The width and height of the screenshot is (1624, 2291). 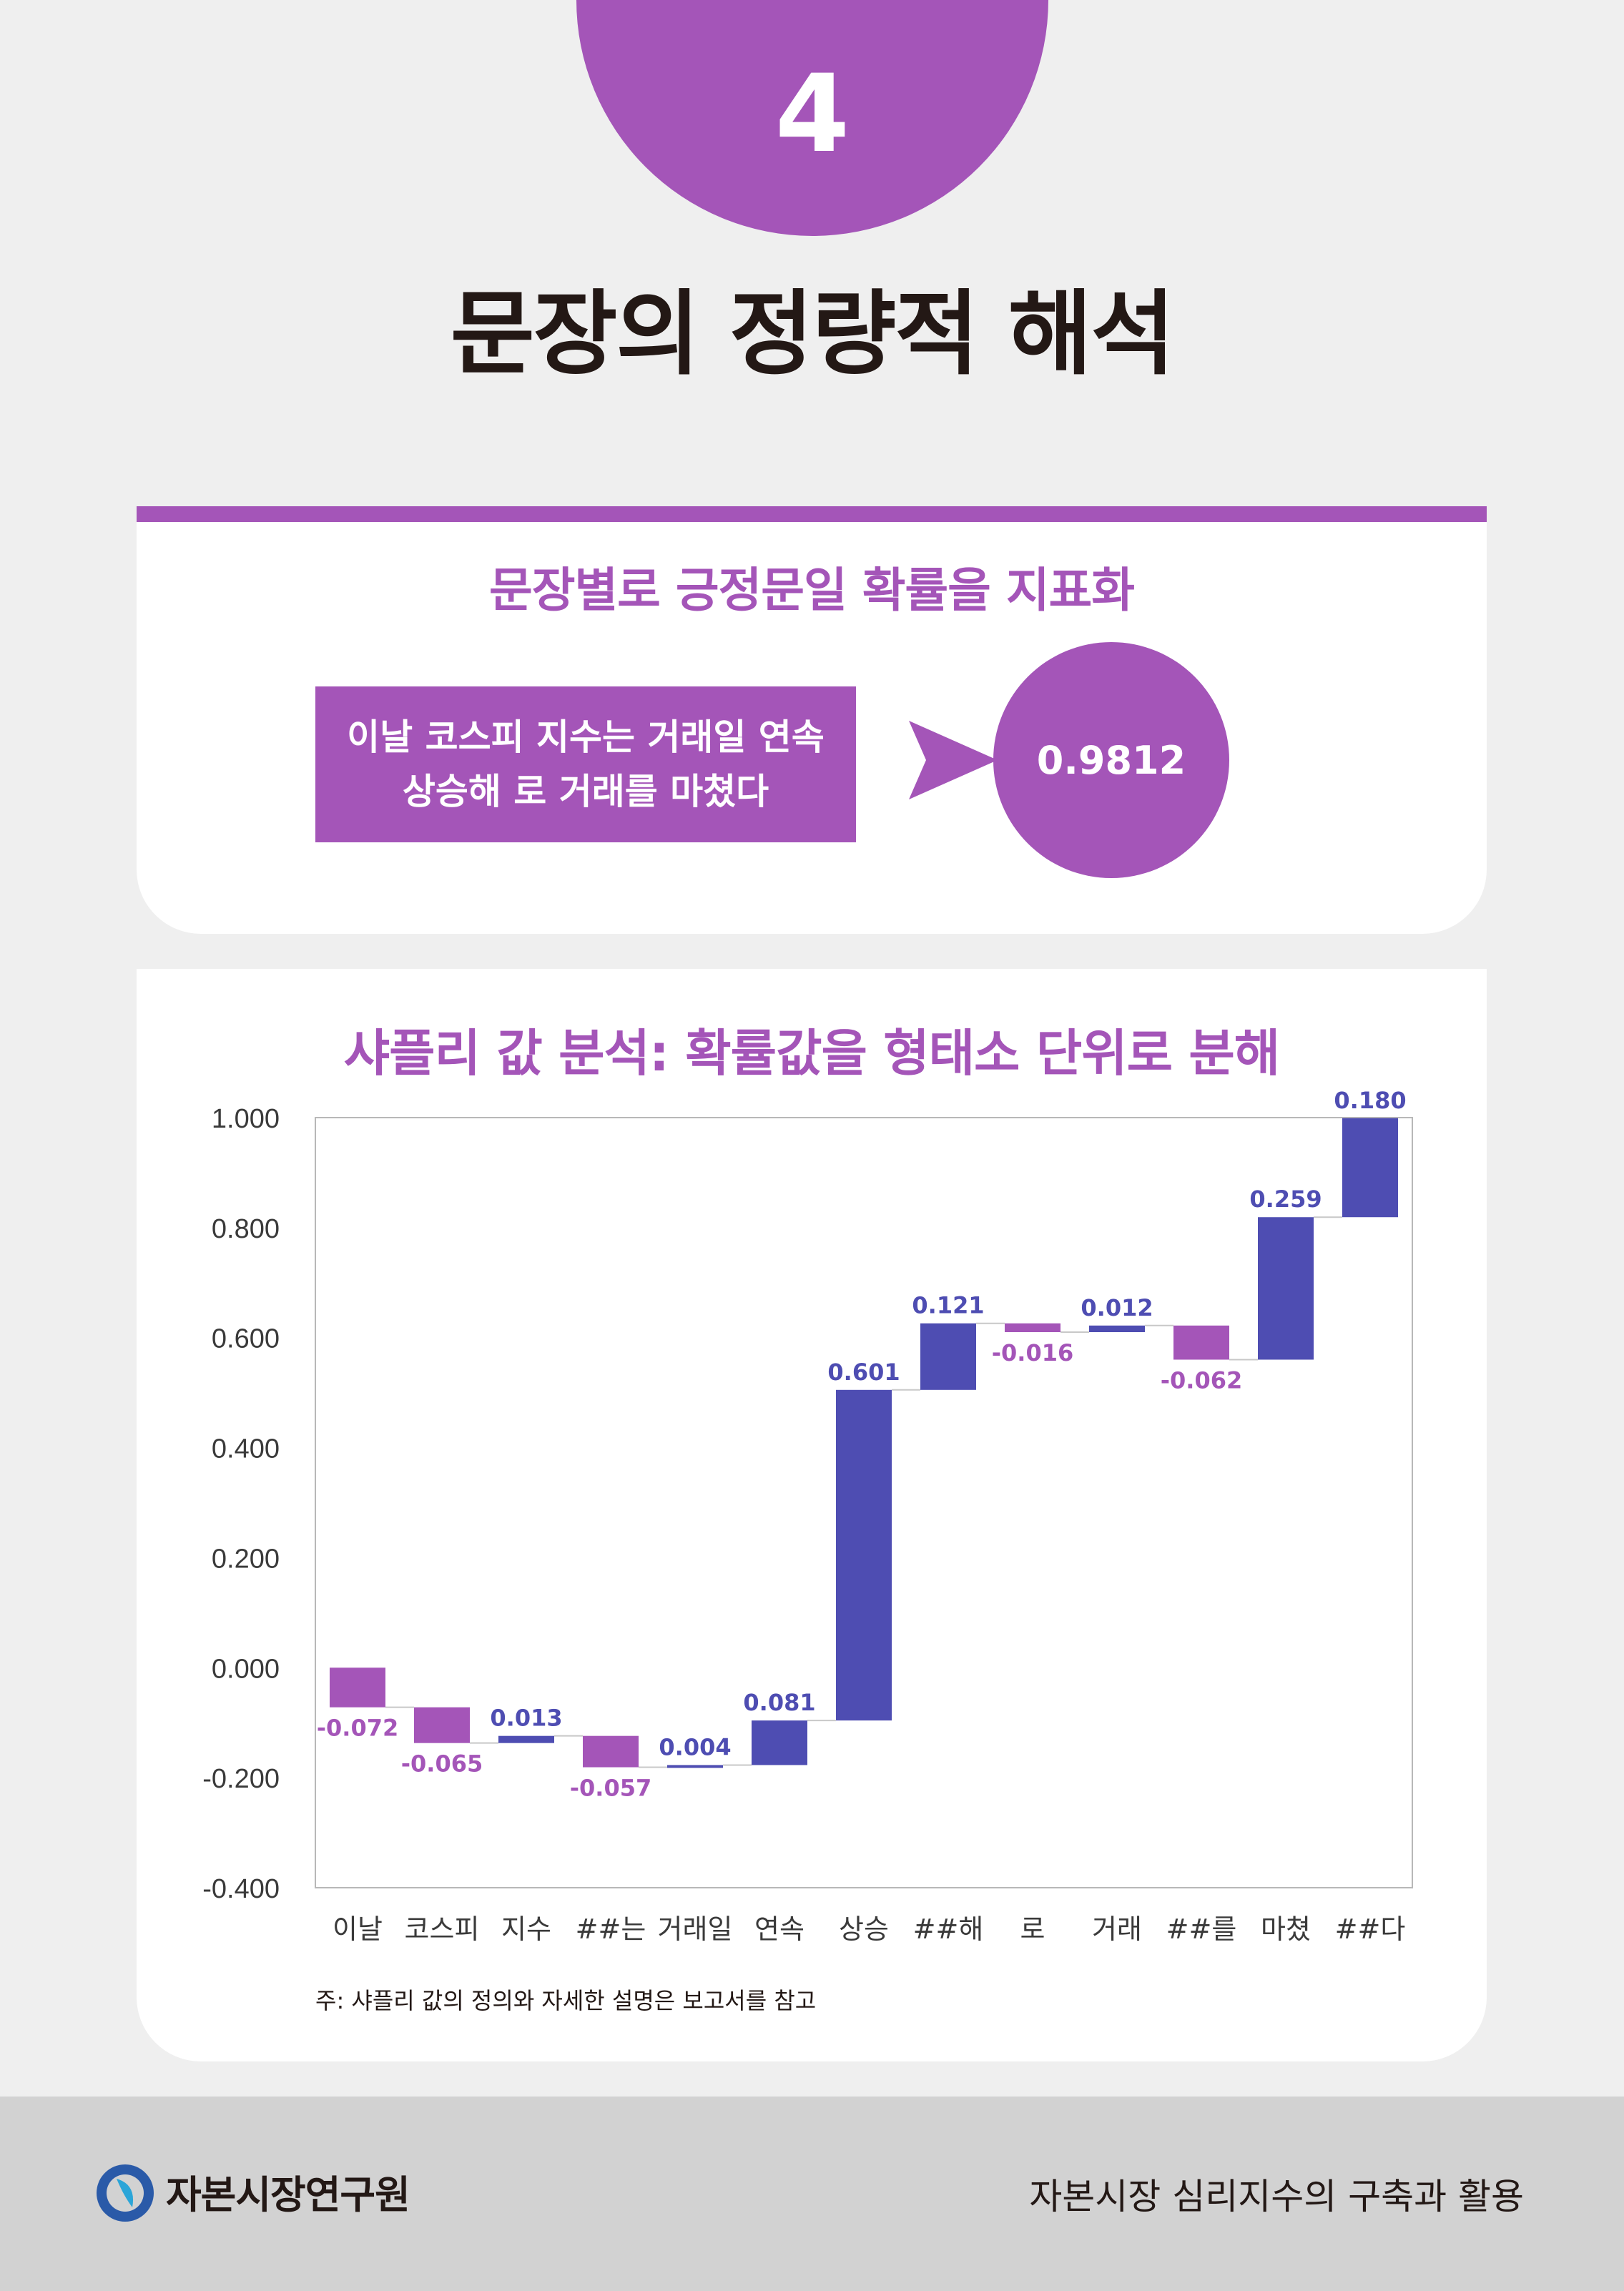 What do you see at coordinates (241, 1889) in the screenshot?
I see `y-tick-label: -0.400` at bounding box center [241, 1889].